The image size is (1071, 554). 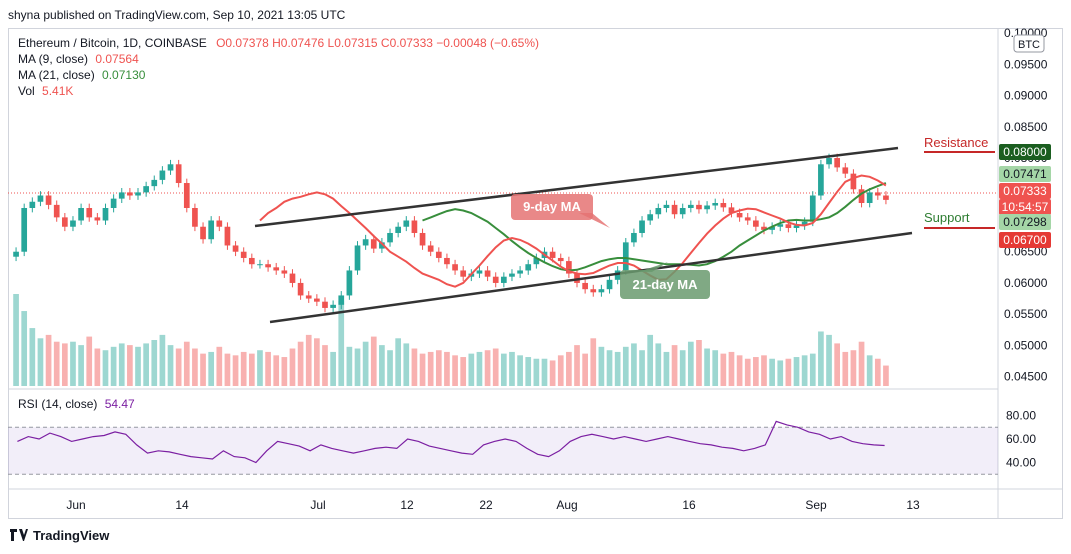 What do you see at coordinates (1025, 207) in the screenshot?
I see `price-badge: 10:54:57` at bounding box center [1025, 207].